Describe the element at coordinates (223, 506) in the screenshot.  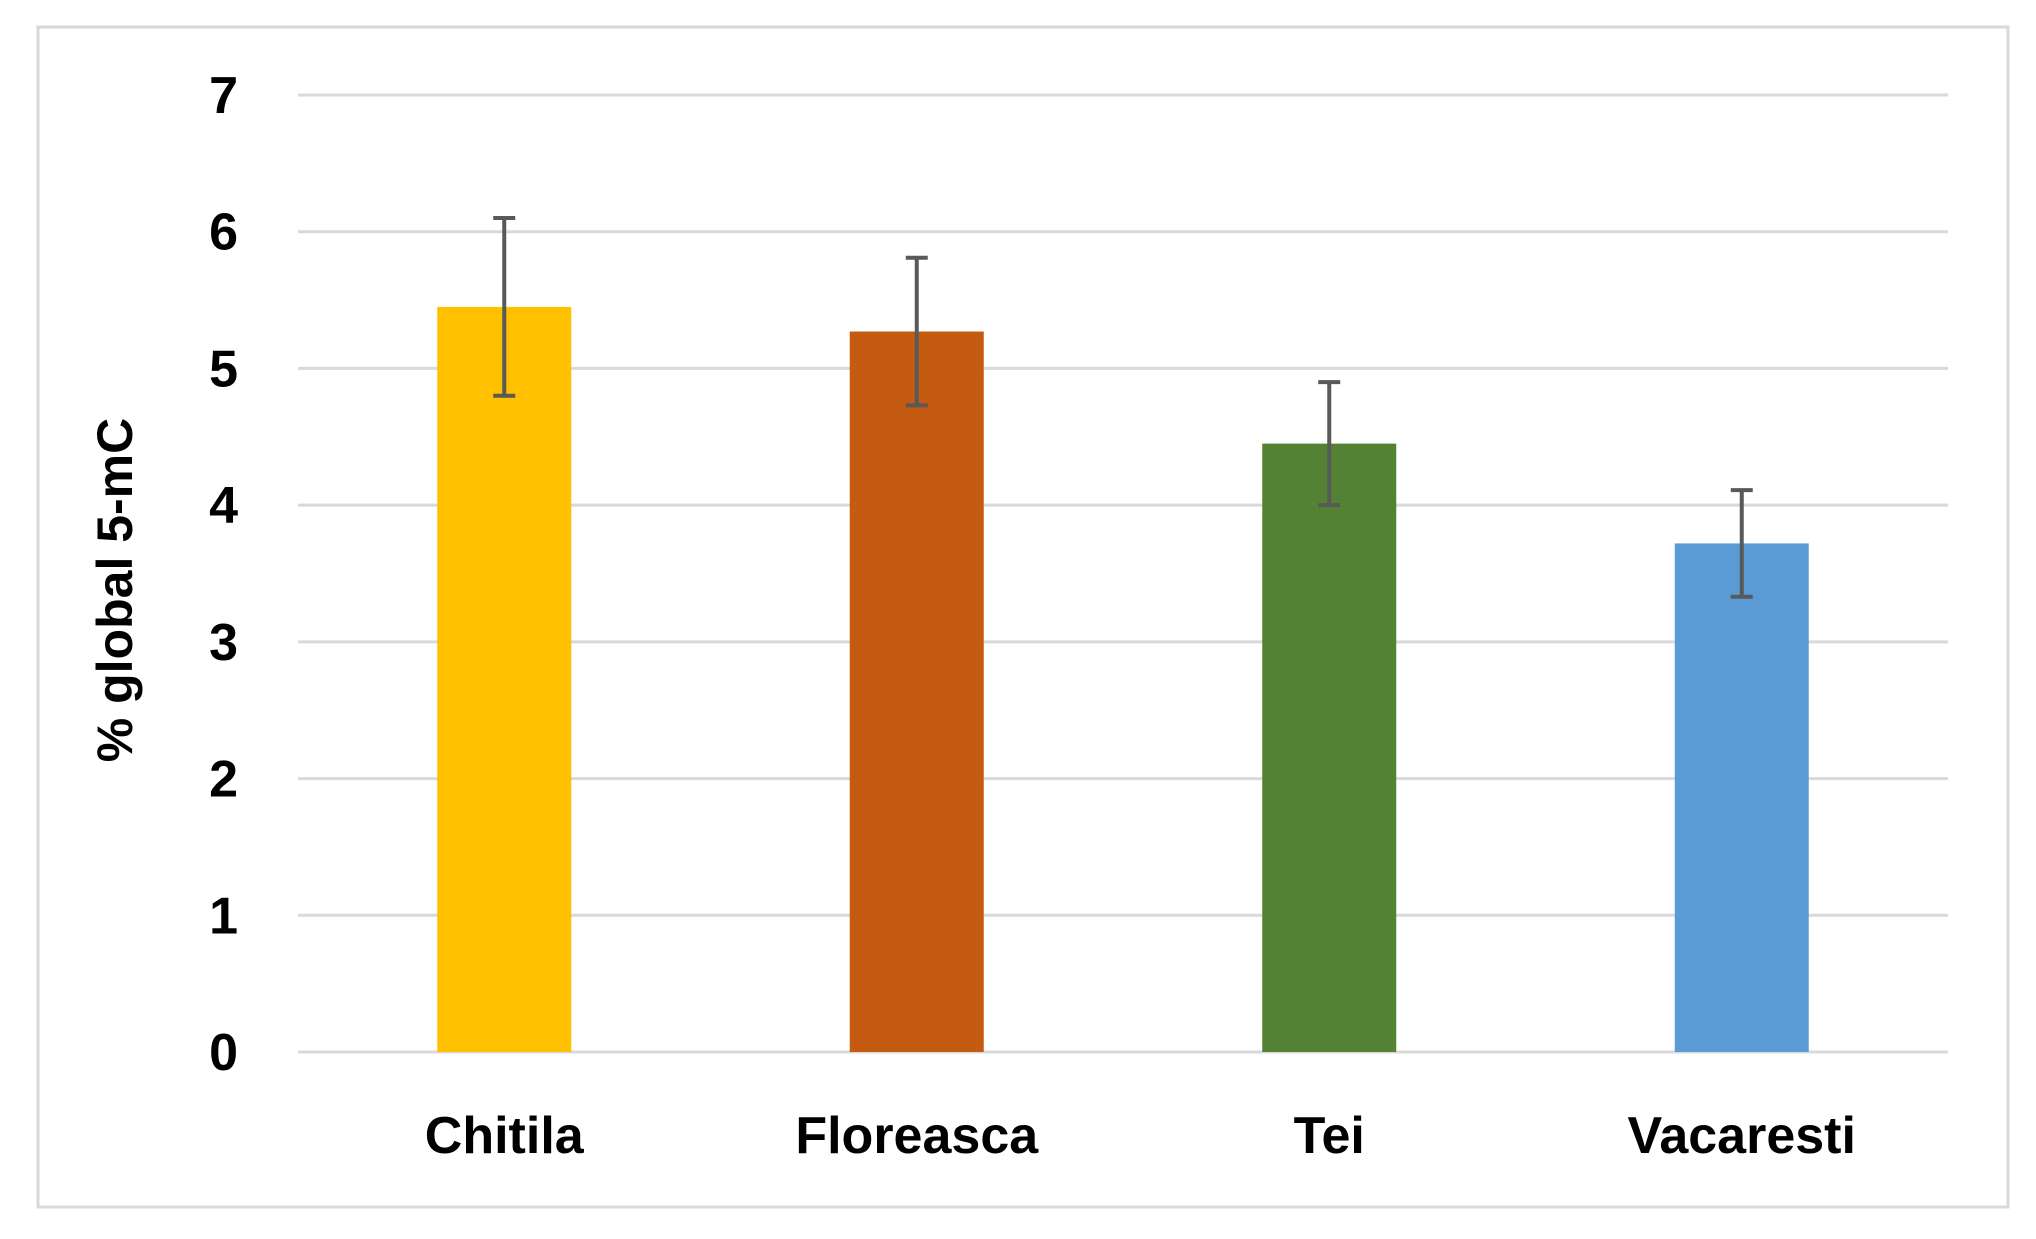
I see `y-tick-label: 4` at that location.